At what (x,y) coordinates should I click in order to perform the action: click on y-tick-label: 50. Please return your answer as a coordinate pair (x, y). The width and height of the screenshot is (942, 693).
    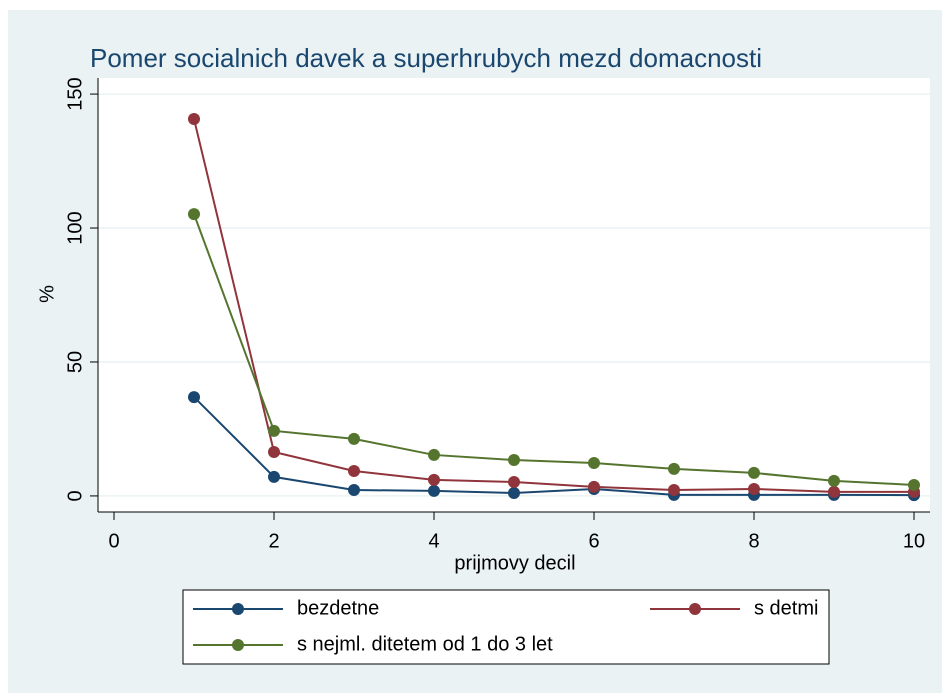
    Looking at the image, I should click on (75, 362).